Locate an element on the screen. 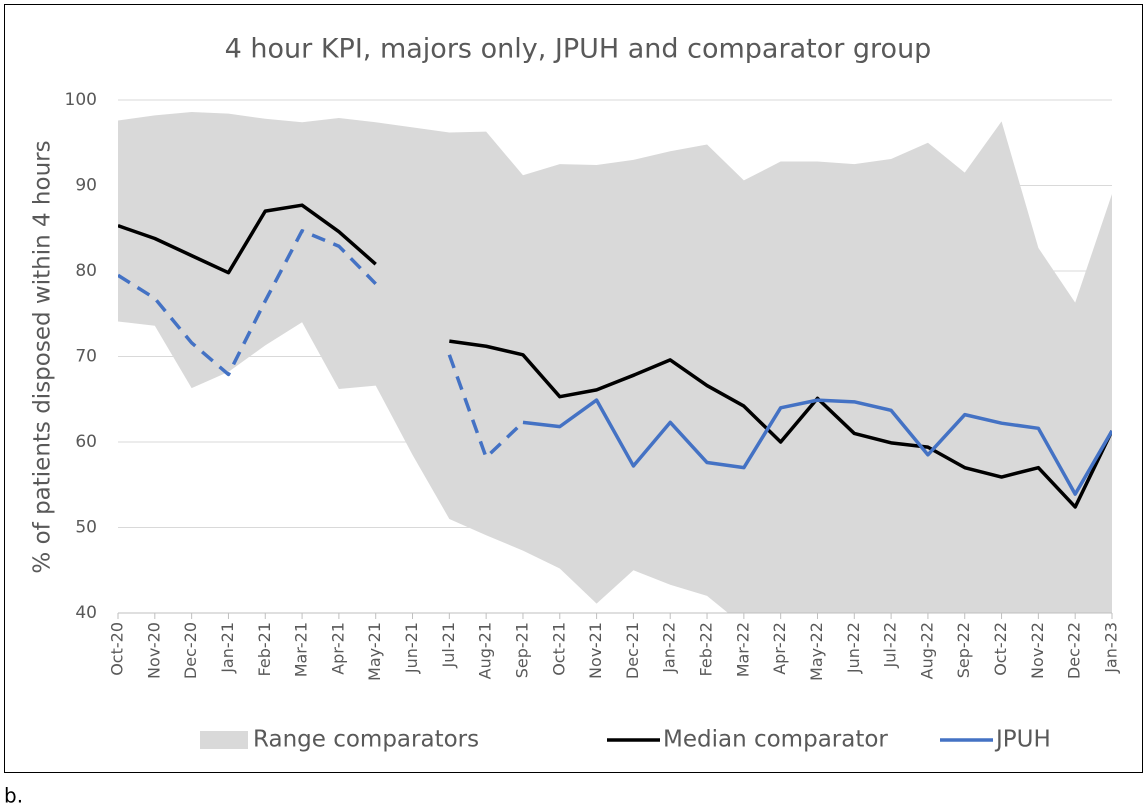 This screenshot has width=1147, height=809. x-tick-label: Jan-23 is located at coordinates (1111, 648).